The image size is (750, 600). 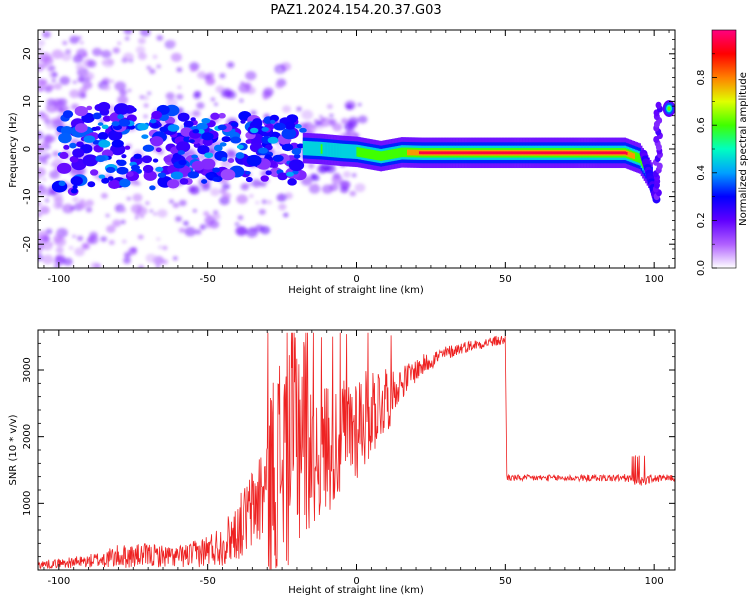 What do you see at coordinates (505, 279) in the screenshot?
I see `x-tick-label: 50` at bounding box center [505, 279].